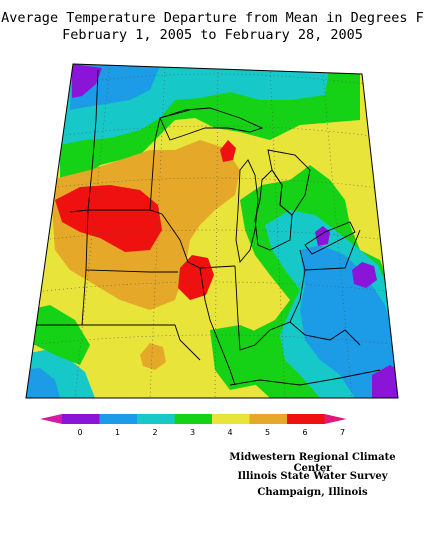  Describe the element at coordinates (153, 356) in the screenshot. I see `contour-region-5-6-south` at that location.